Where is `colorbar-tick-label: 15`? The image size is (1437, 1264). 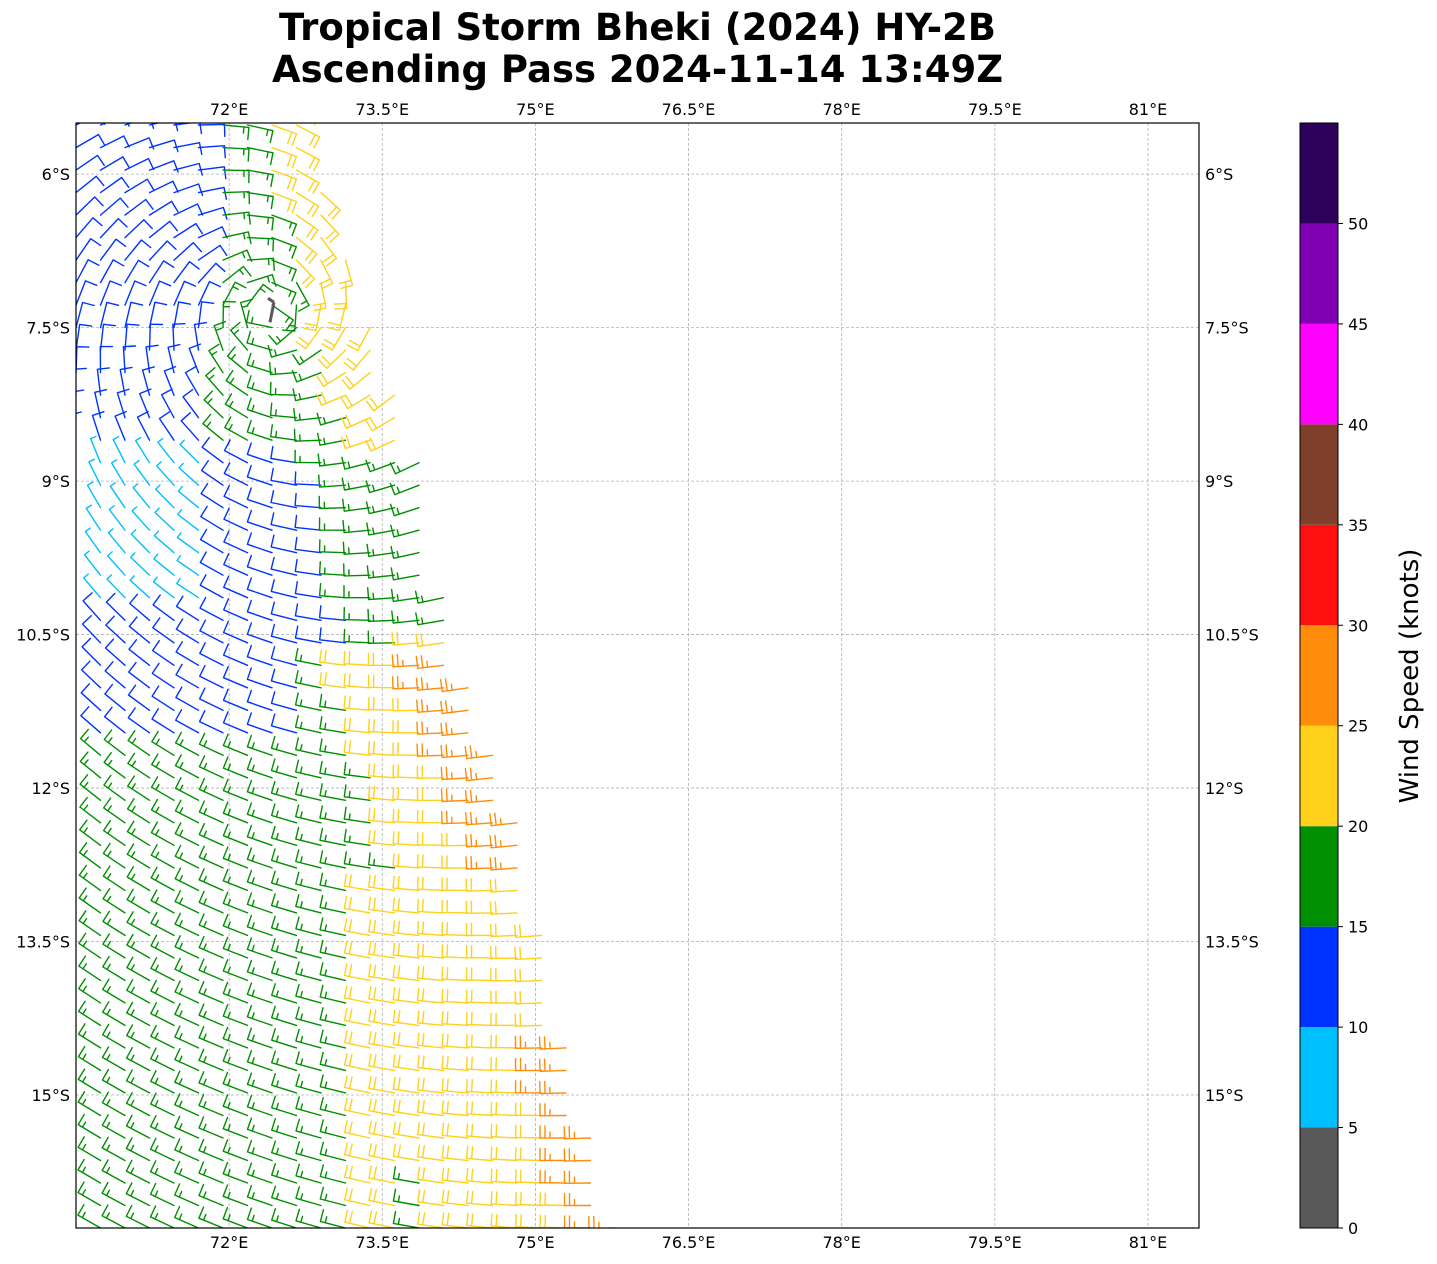
colorbar-tick-label: 15 is located at coordinates (1358, 927).